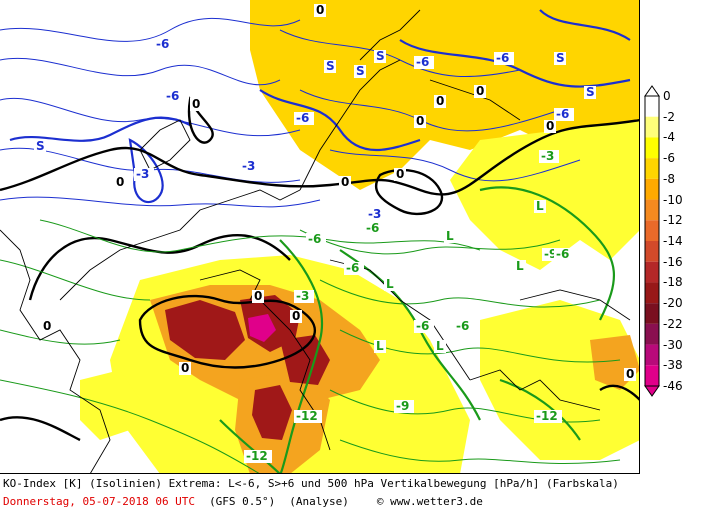  I want to click on color-scale-bar, so click(652, 241).